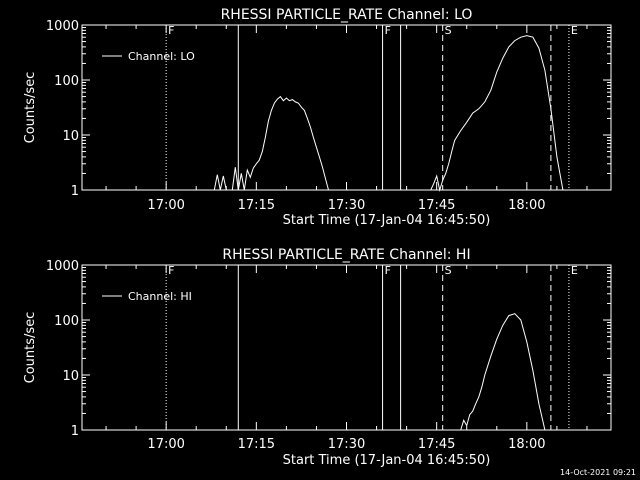 Image resolution: width=640 pixels, height=480 pixels. I want to click on chart-title: RHESSI PARTICLE_RATE Channel: HI, so click(346, 255).